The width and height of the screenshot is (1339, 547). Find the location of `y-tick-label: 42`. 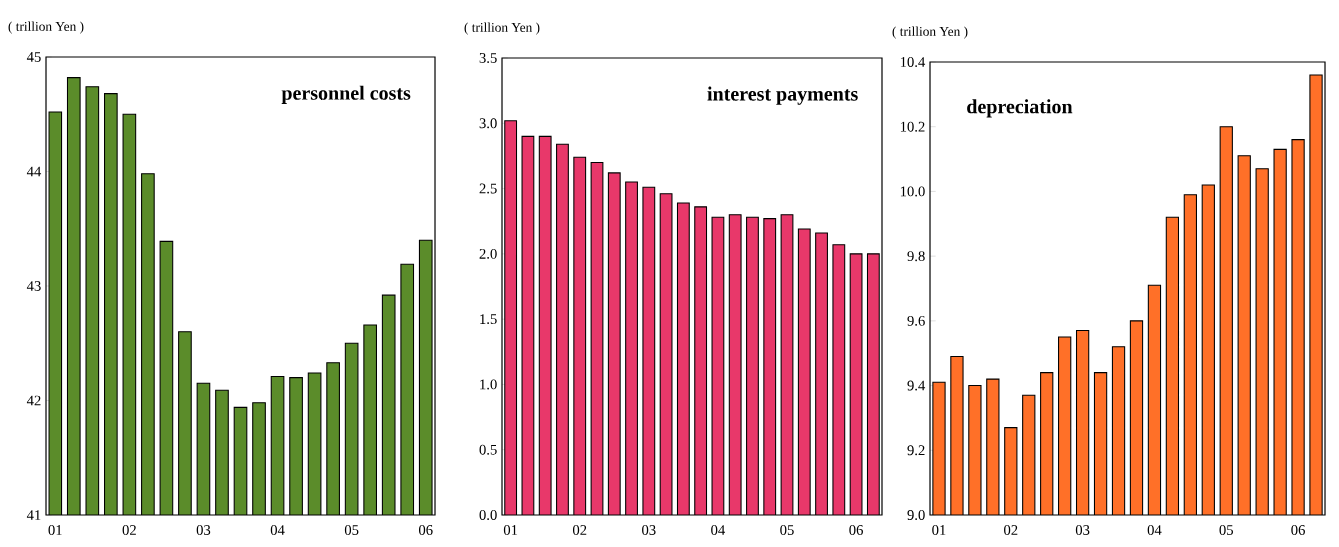

y-tick-label: 42 is located at coordinates (33, 400).